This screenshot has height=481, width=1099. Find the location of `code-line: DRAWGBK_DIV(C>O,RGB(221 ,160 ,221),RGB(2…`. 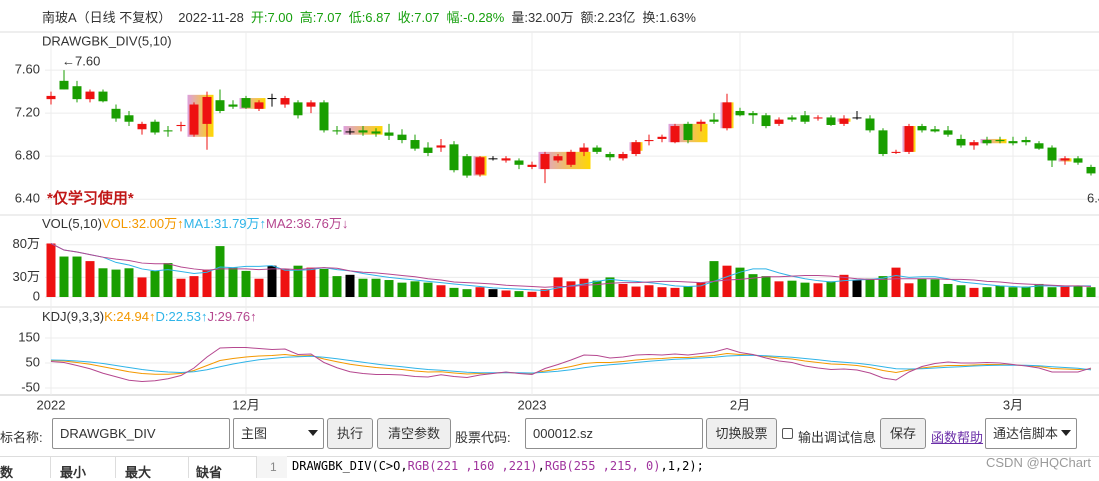

code-line: DRAWGBK_DIV(C>O,RGB(221 ,160 ,221),RGB(2… is located at coordinates (498, 466).